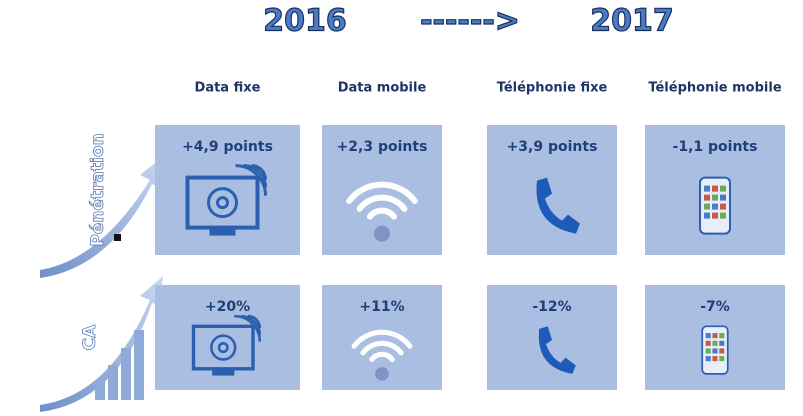 Image resolution: width=803 pixels, height=416 pixels. Describe the element at coordinates (228, 88) in the screenshot. I see `column-header: Data fixe` at that location.